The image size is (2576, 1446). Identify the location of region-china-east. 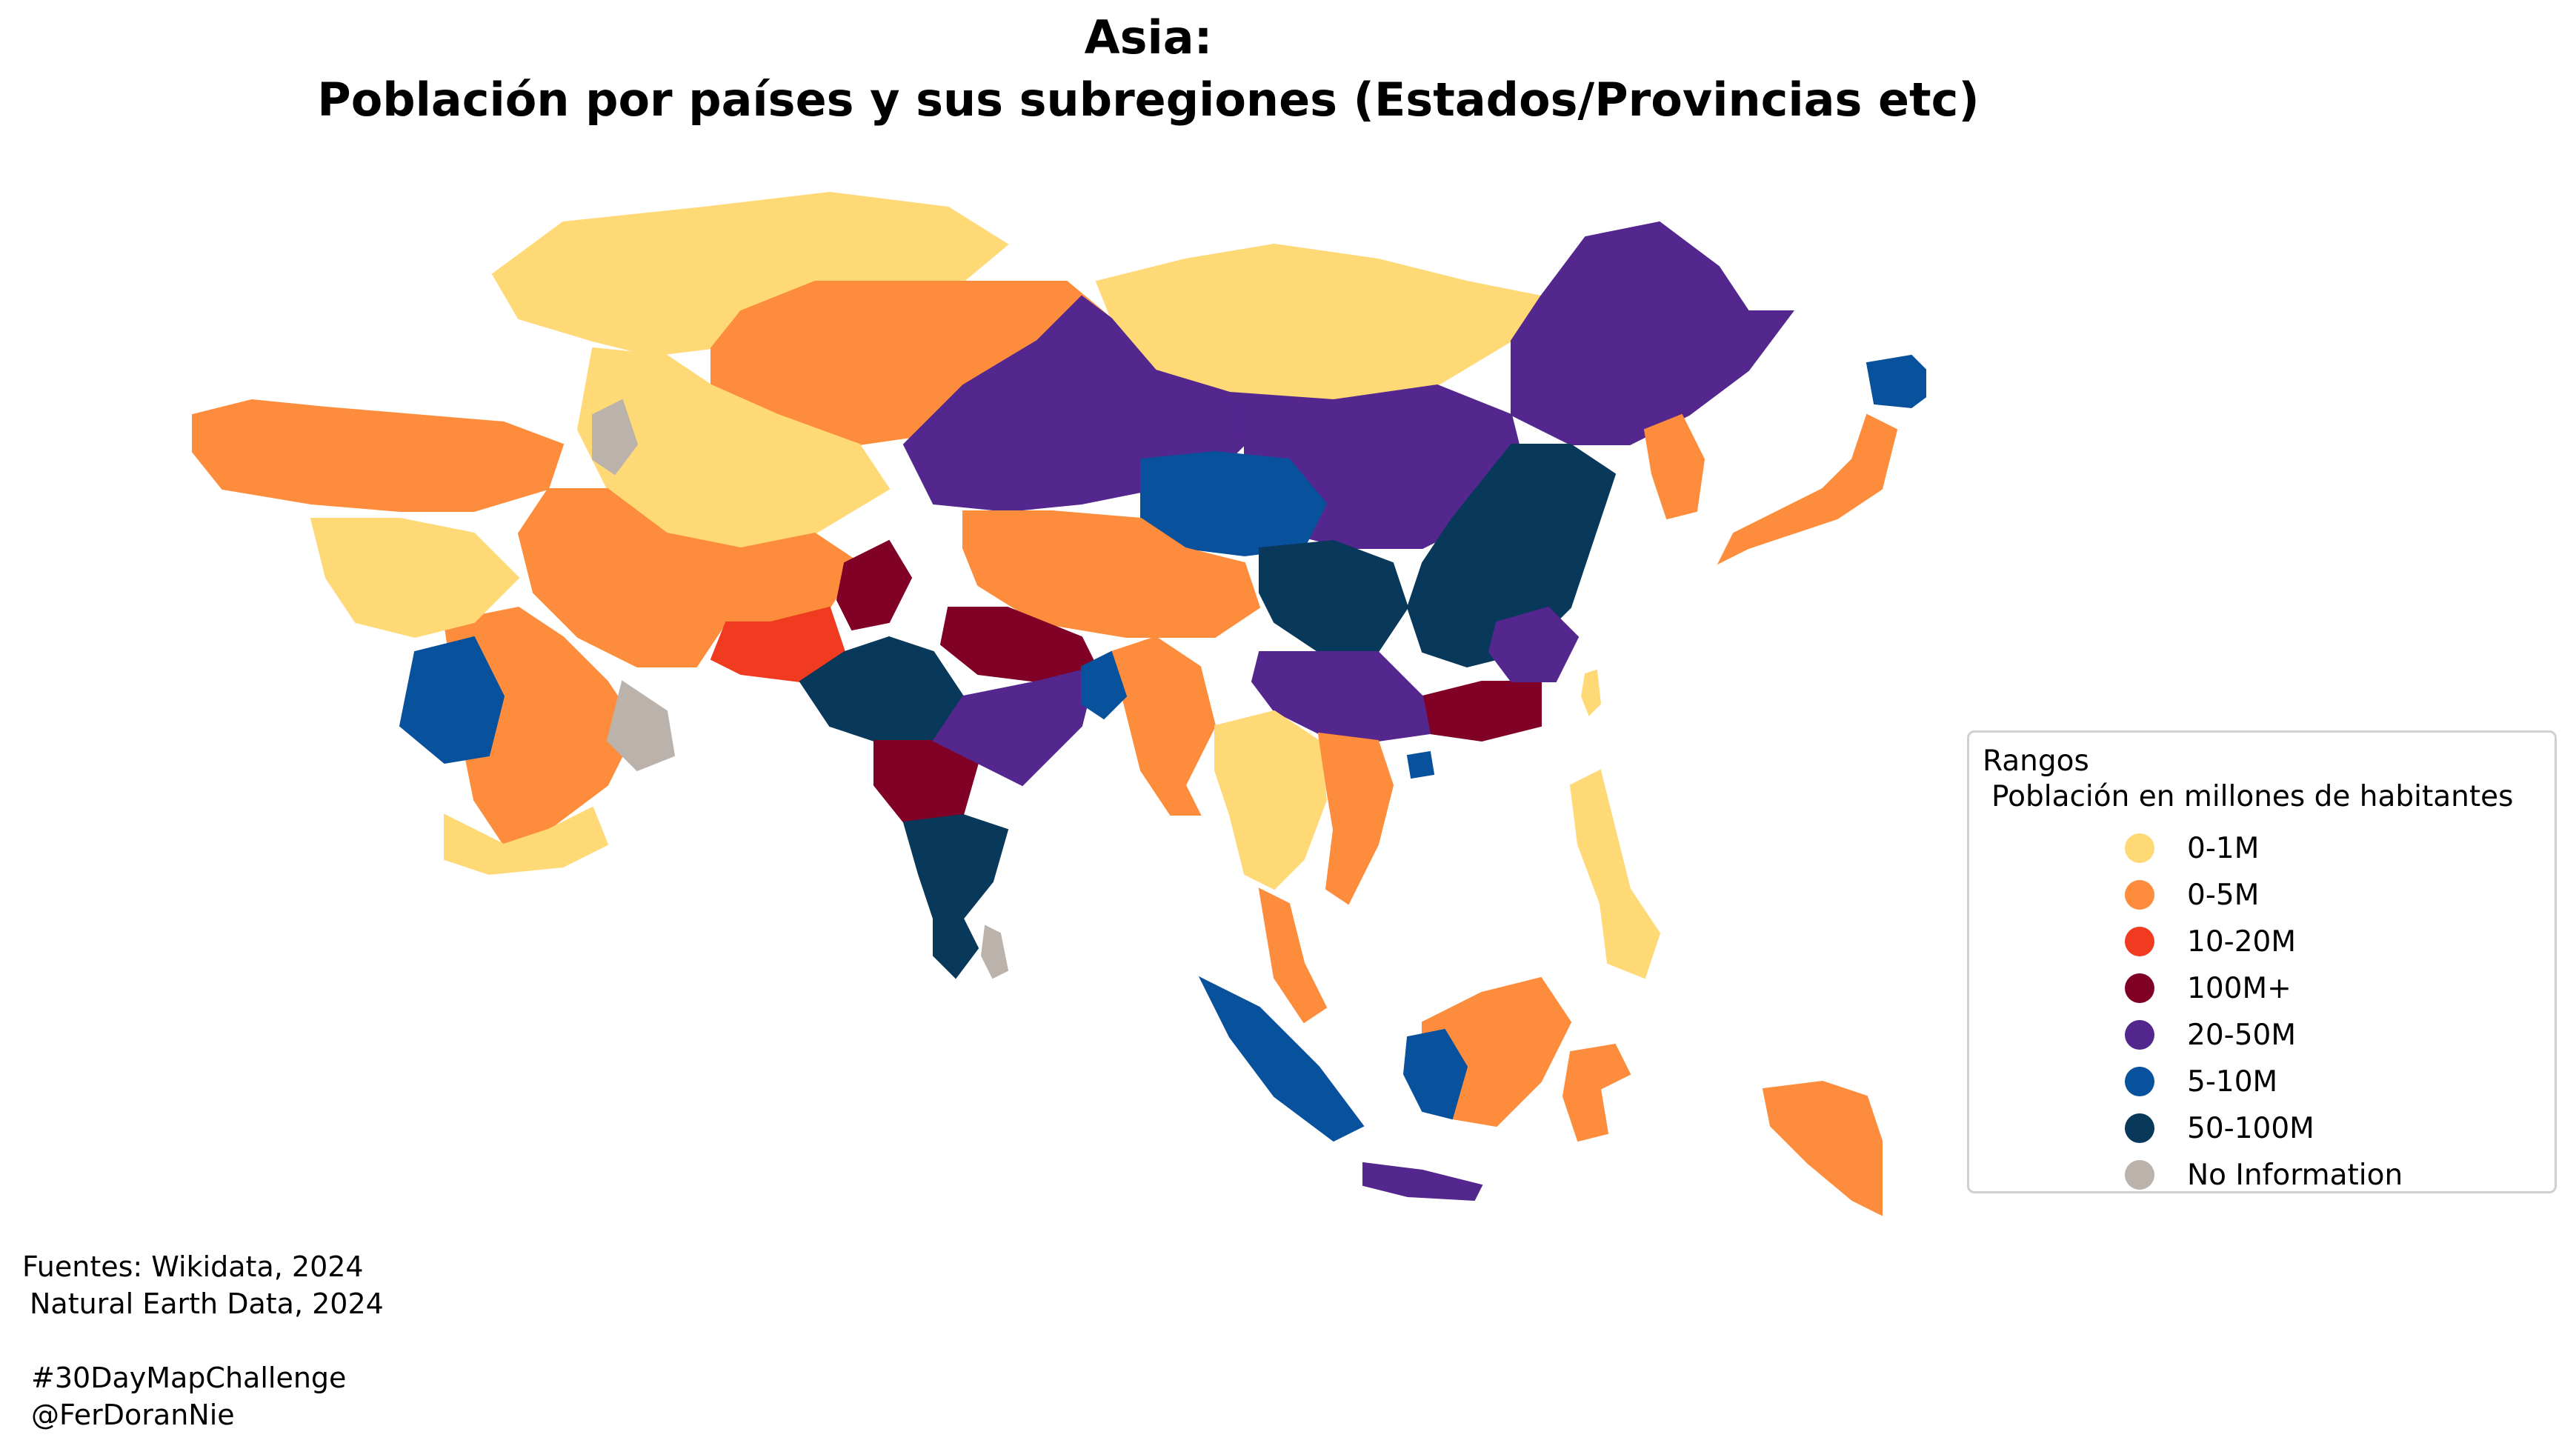
(1511, 556).